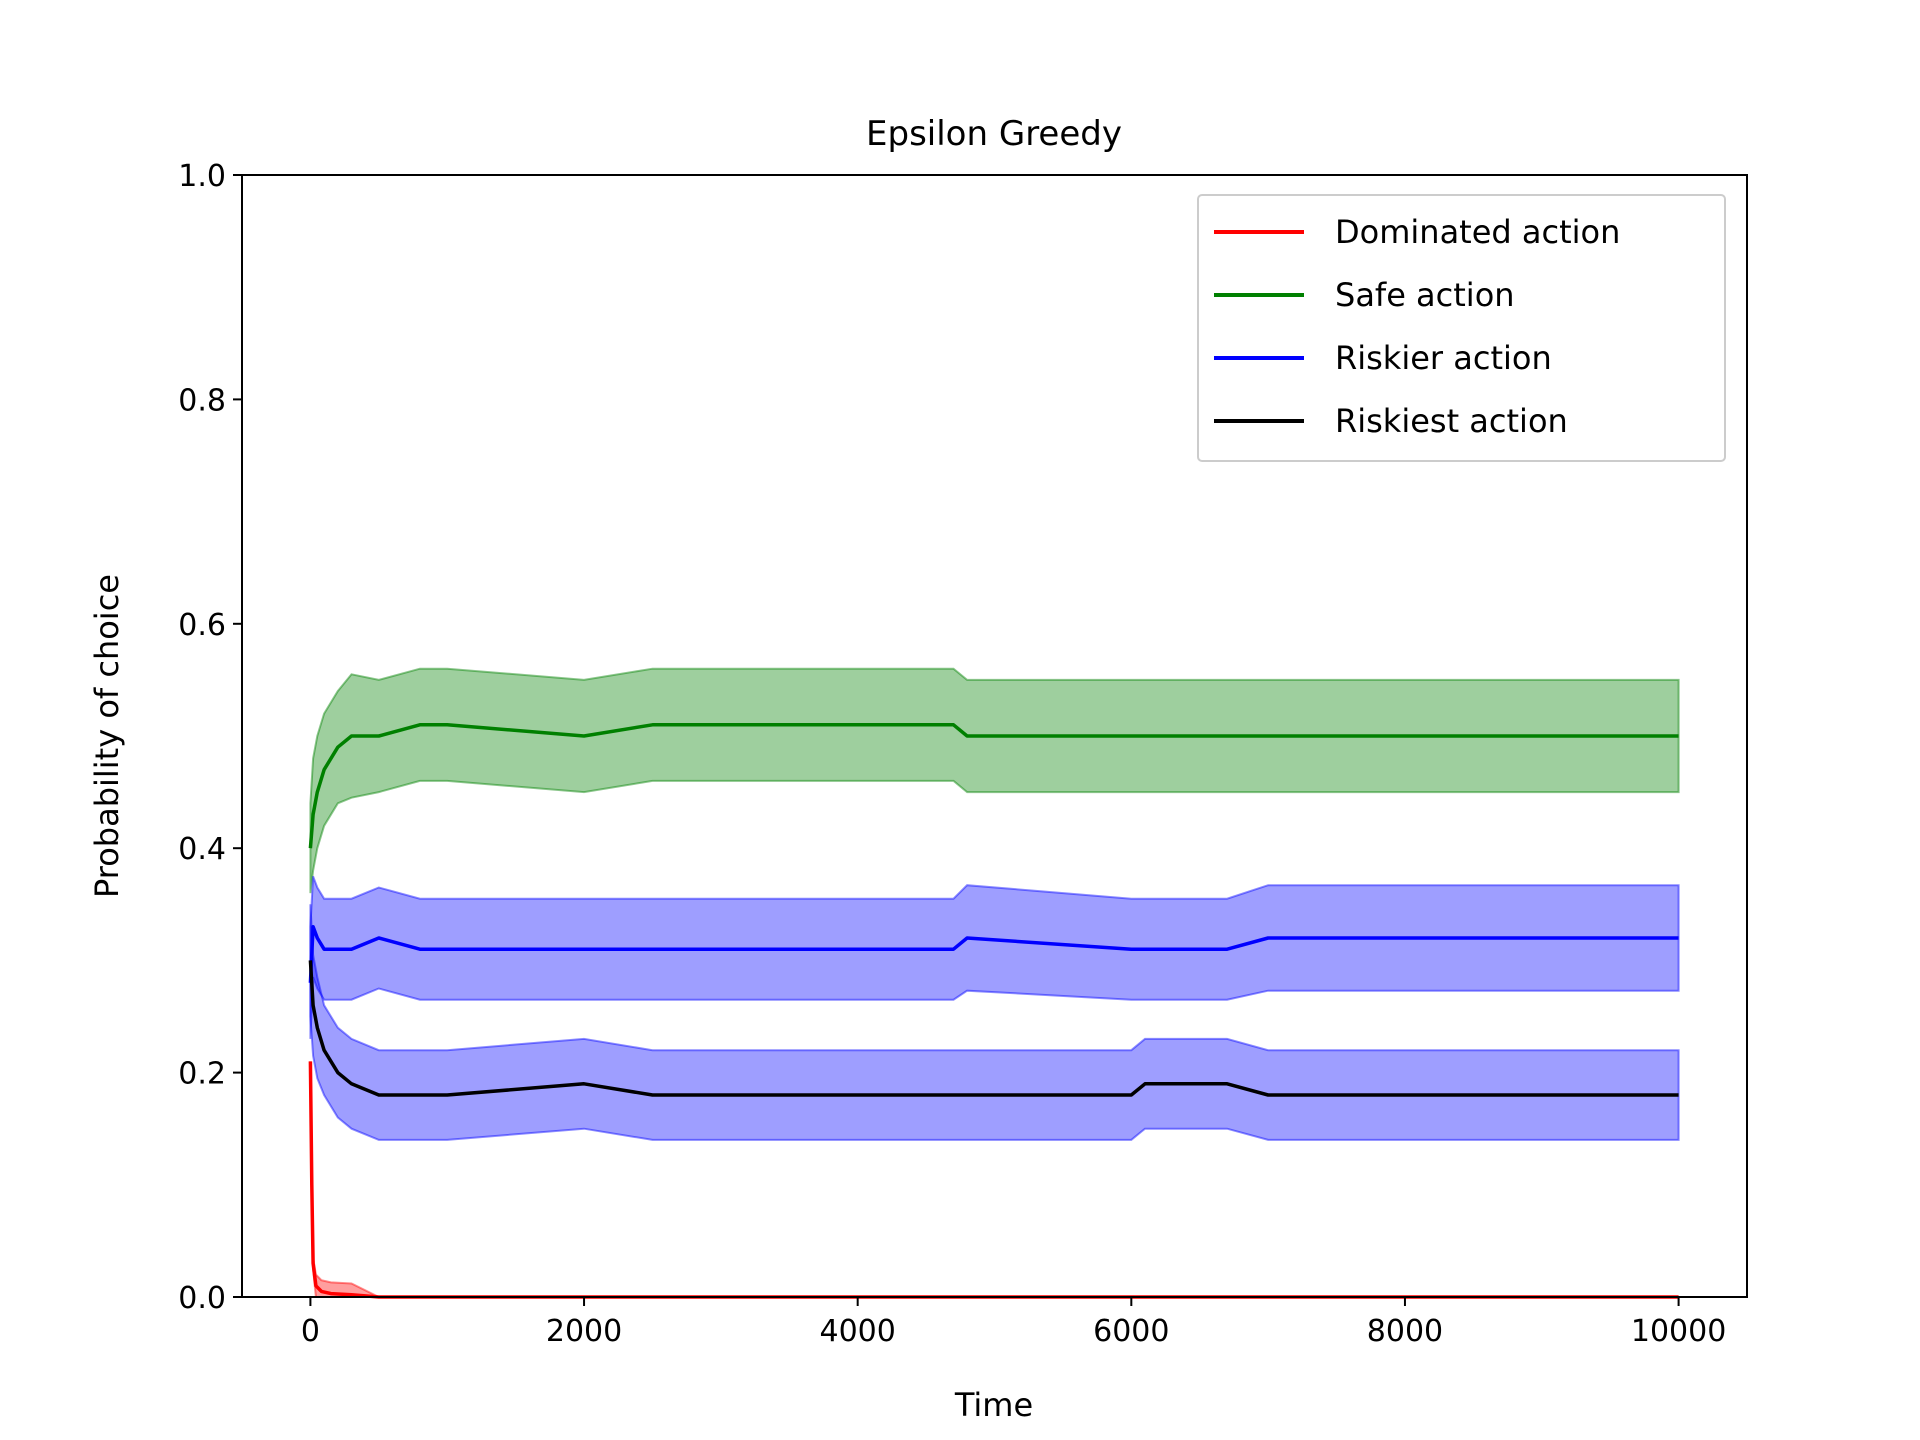 The width and height of the screenshot is (1920, 1440). I want to click on band-riskiest-action, so click(994, 1022).